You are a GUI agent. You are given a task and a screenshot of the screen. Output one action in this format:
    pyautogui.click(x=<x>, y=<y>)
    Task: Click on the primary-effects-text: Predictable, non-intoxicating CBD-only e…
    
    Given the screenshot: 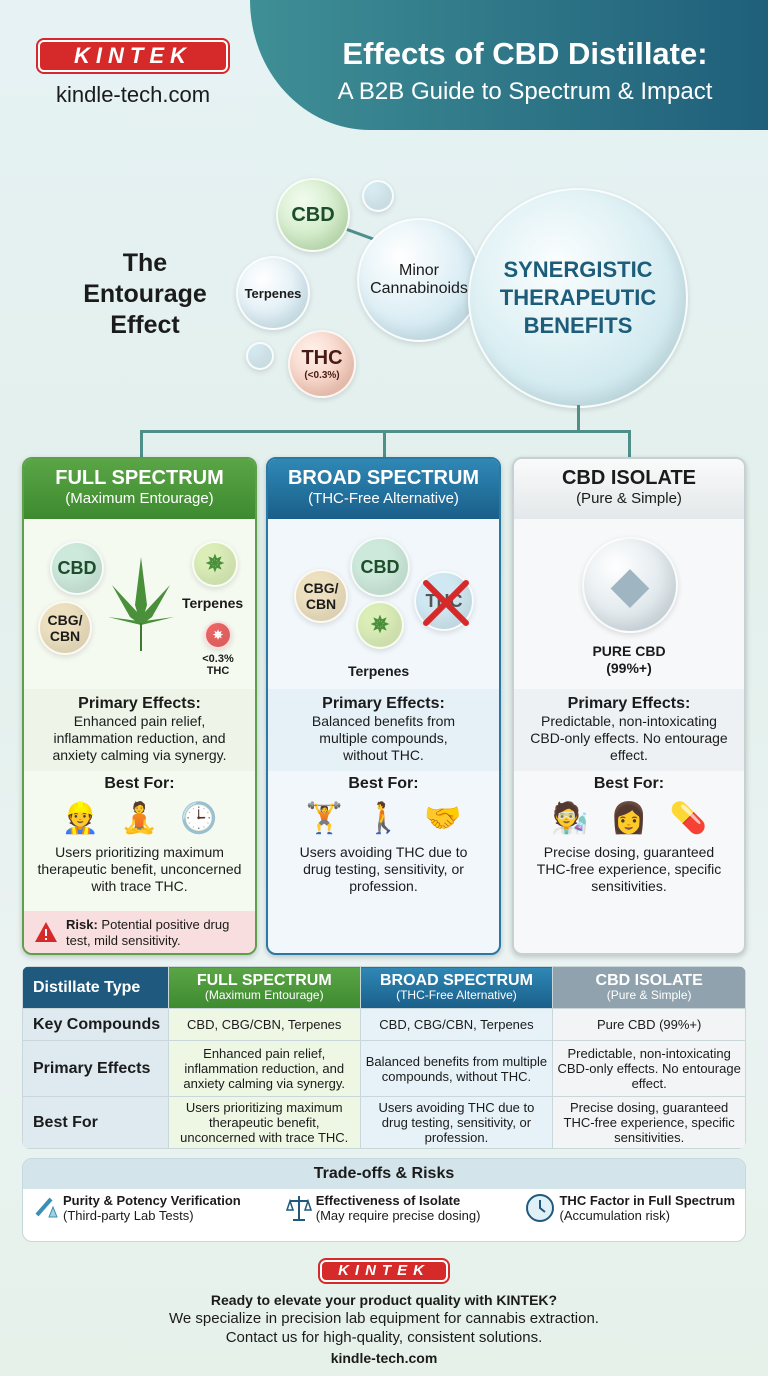 What is the action you would take?
    pyautogui.click(x=629, y=738)
    